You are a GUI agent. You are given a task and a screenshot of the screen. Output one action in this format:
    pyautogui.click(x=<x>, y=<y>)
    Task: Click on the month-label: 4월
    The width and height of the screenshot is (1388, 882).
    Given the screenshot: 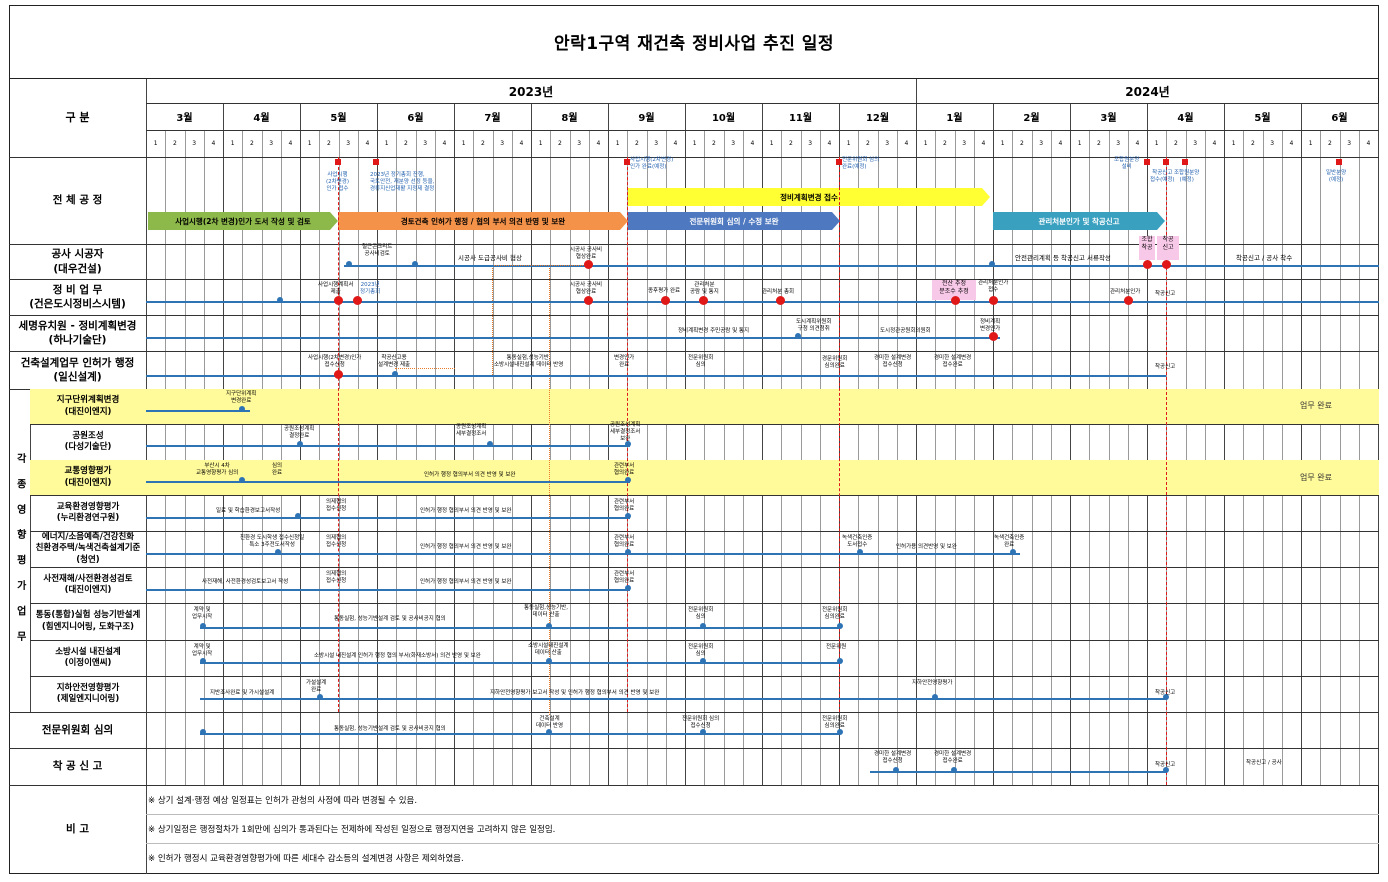 What is the action you would take?
    pyautogui.click(x=1185, y=118)
    